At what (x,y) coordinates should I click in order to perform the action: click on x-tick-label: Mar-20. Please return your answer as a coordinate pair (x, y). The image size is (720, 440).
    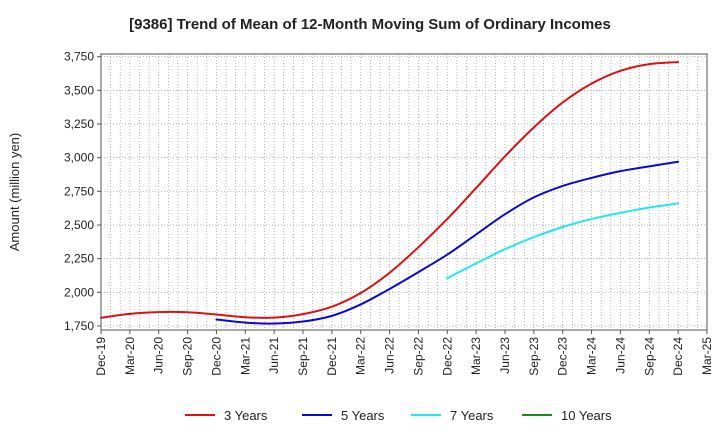
    Looking at the image, I should click on (130, 356).